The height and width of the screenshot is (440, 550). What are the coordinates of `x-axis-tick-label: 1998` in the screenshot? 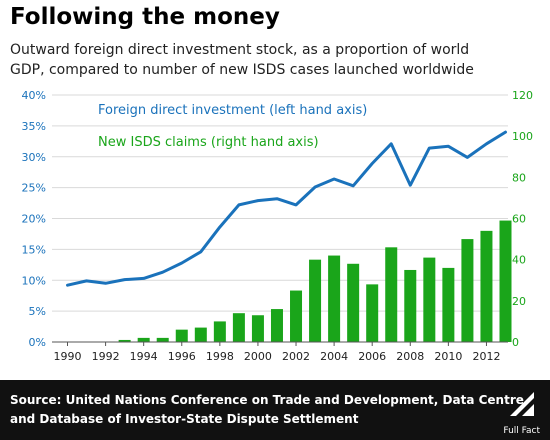 It's located at (220, 356).